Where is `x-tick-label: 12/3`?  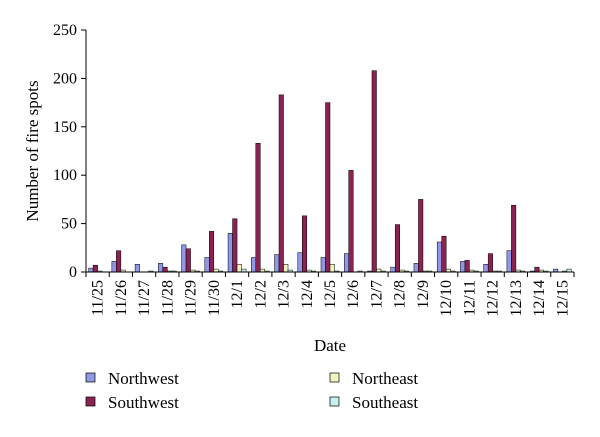
x-tick-label: 12/3 is located at coordinates (284, 294).